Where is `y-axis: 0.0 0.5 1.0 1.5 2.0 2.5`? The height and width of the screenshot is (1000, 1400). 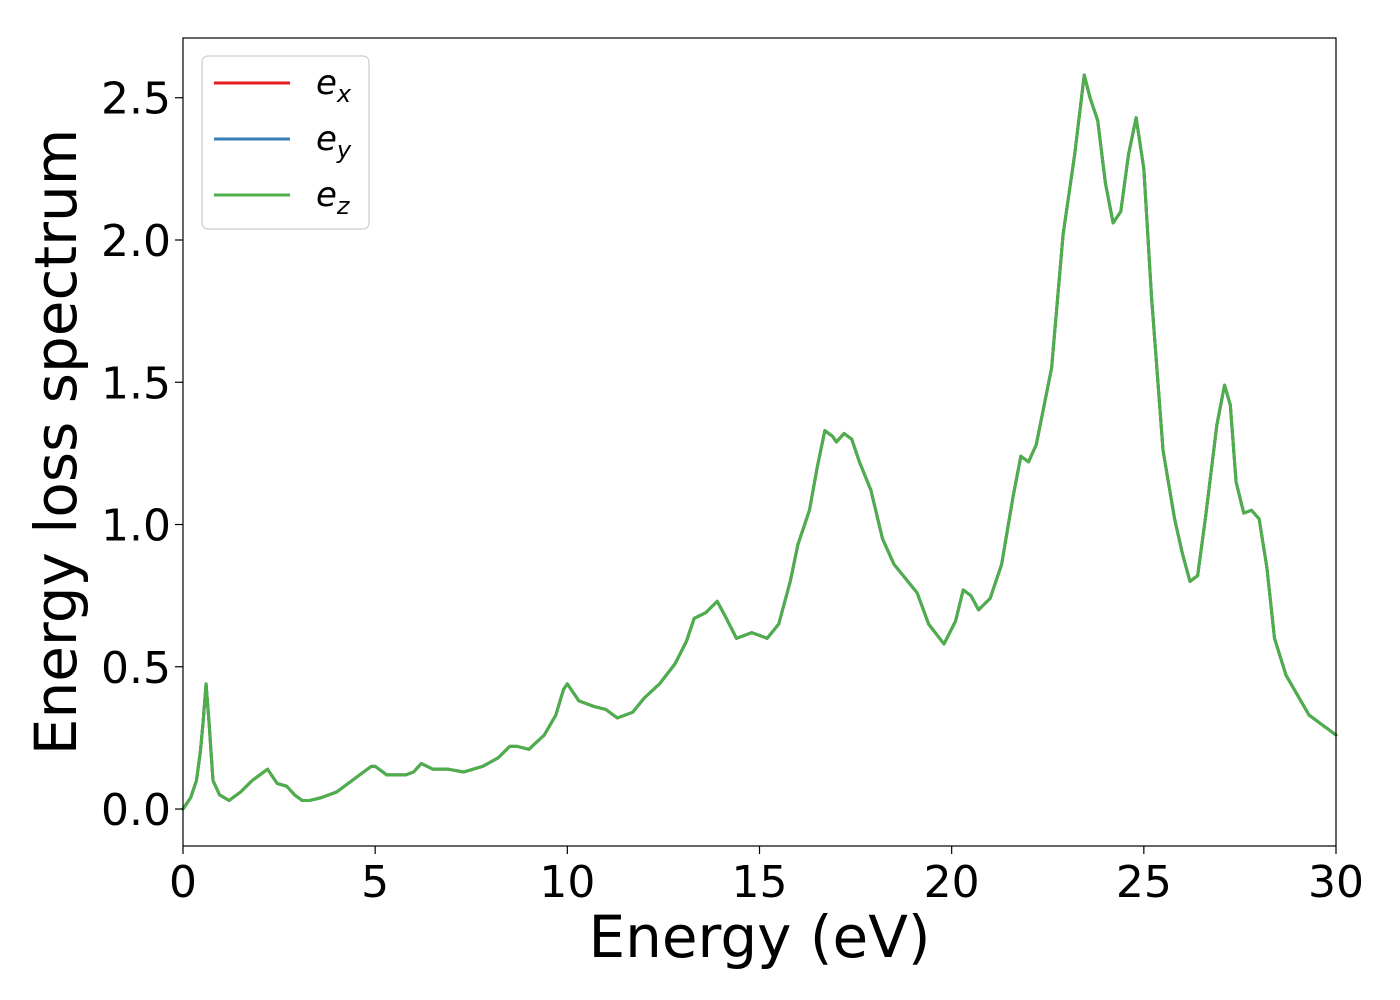
y-axis: 0.0 0.5 1.0 1.5 2.0 2.5 is located at coordinates (142, 455).